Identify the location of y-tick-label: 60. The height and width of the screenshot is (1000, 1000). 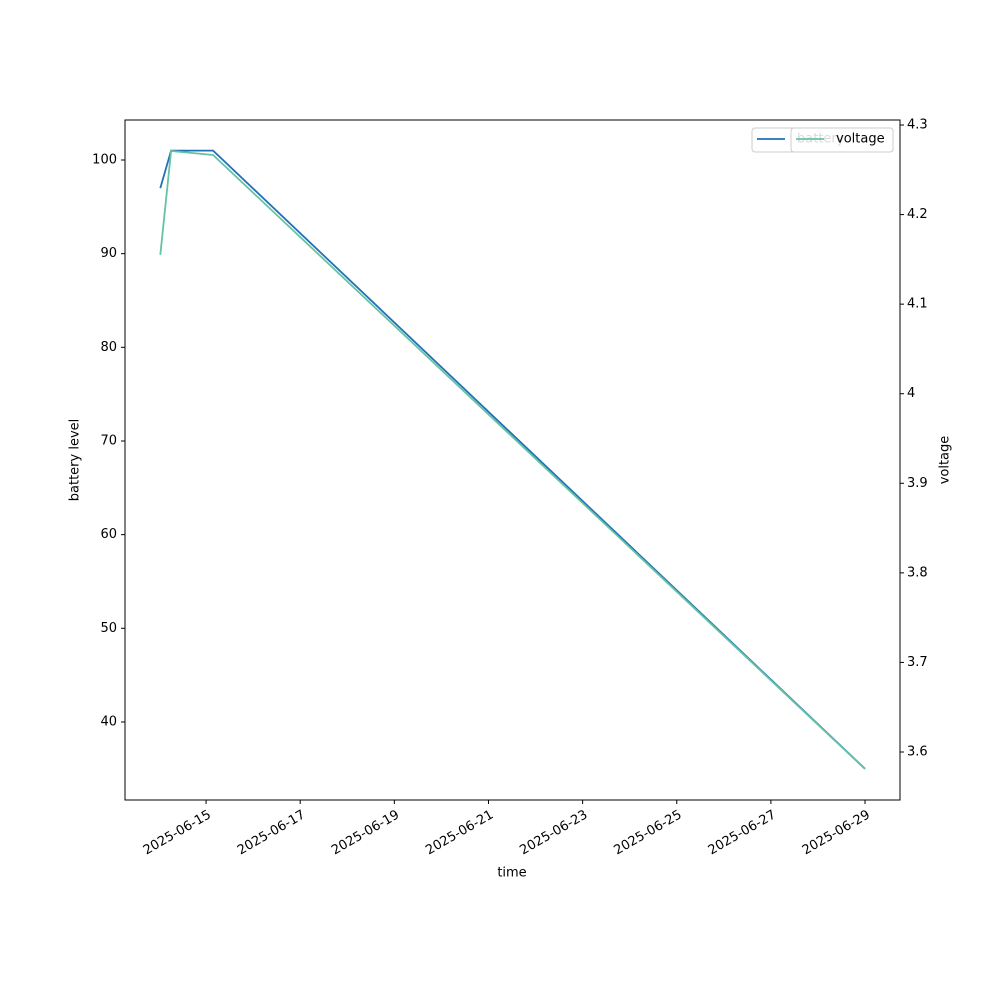
(108, 534).